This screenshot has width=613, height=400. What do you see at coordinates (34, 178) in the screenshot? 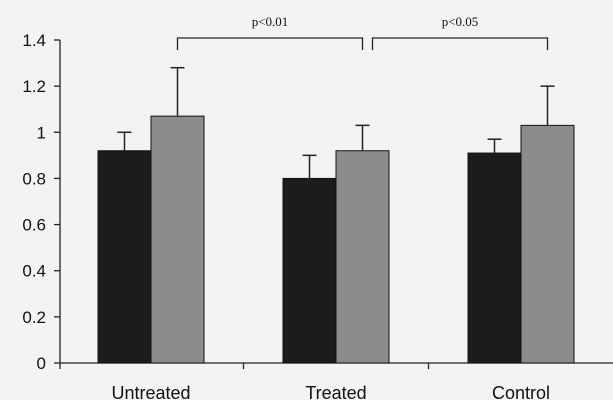
I see `y-tick-label: 0.8` at bounding box center [34, 178].